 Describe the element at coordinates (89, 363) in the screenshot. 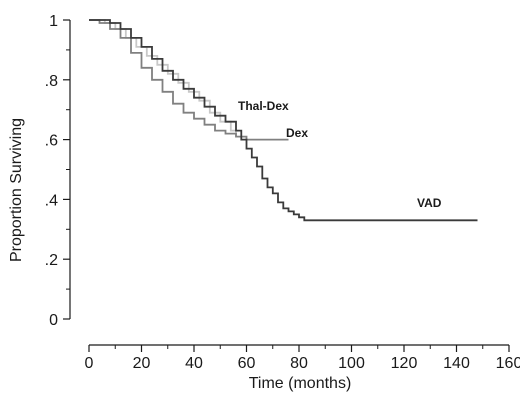

I see `x-tick-label: 0` at that location.